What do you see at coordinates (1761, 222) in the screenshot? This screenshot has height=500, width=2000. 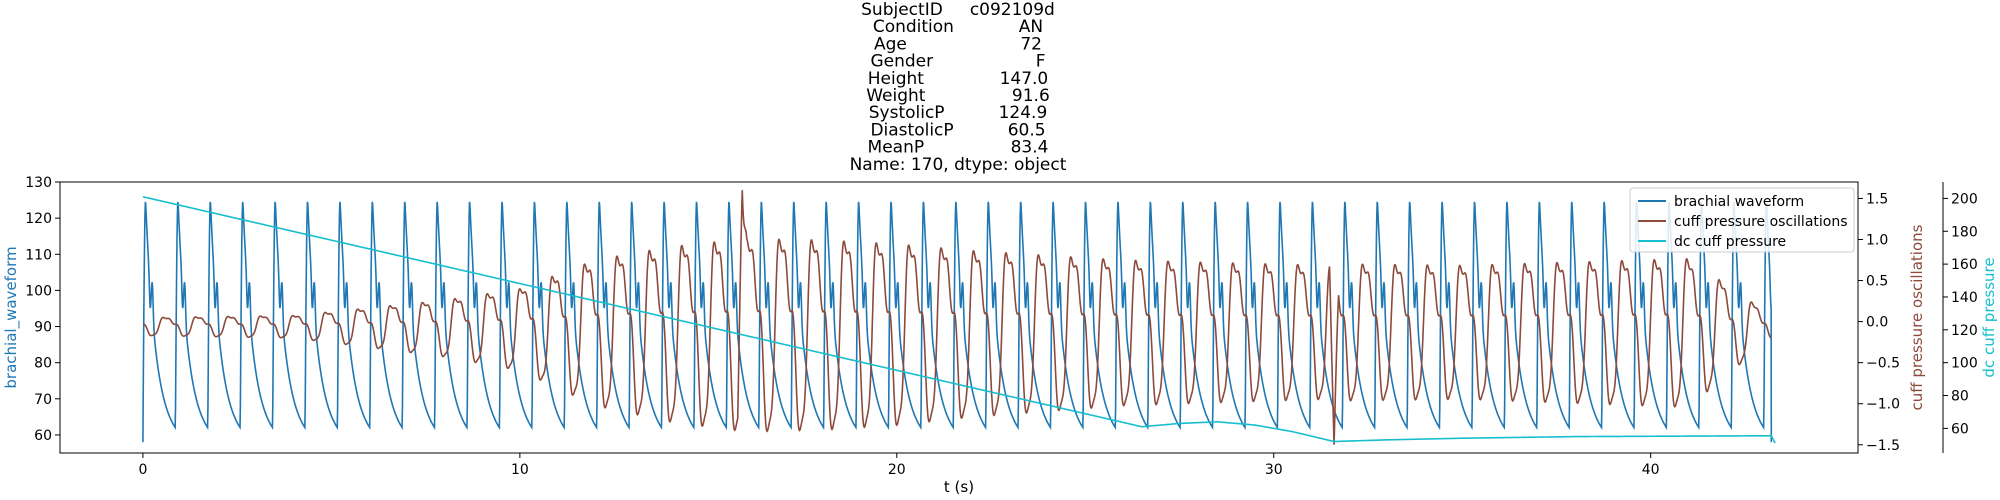 I see `legend-entry: cuff pressure oscillations` at bounding box center [1761, 222].